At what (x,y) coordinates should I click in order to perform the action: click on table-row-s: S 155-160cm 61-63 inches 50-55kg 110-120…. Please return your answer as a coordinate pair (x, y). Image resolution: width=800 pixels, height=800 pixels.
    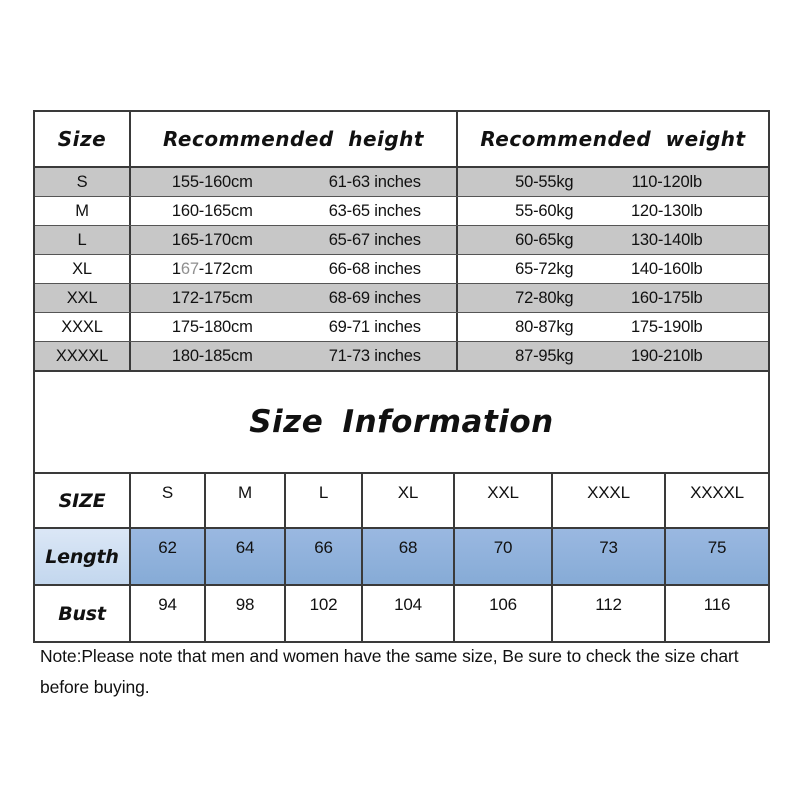
    Looking at the image, I should click on (401, 181).